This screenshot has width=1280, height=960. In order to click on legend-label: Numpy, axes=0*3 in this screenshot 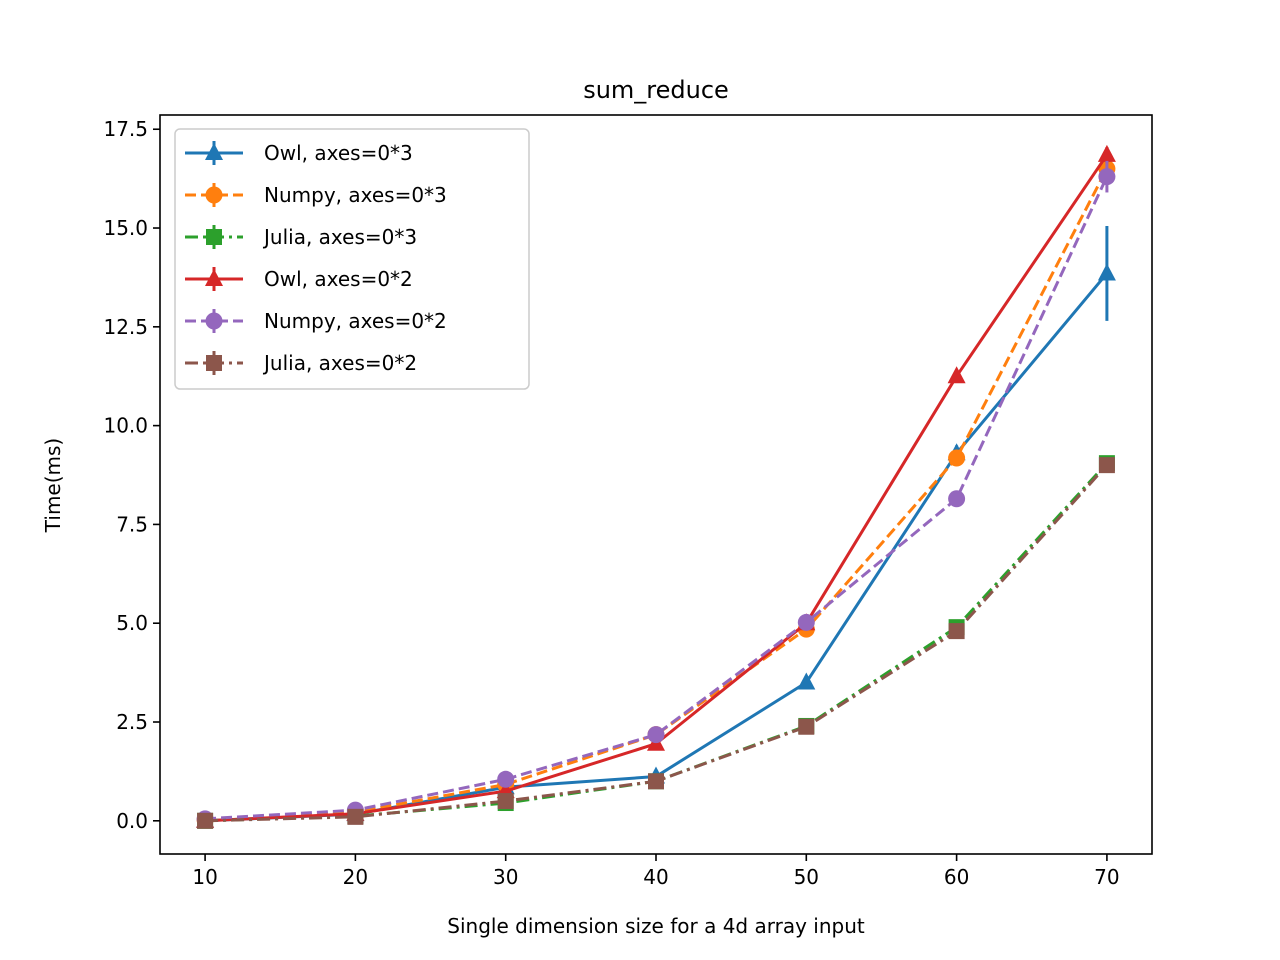, I will do `click(355, 195)`.